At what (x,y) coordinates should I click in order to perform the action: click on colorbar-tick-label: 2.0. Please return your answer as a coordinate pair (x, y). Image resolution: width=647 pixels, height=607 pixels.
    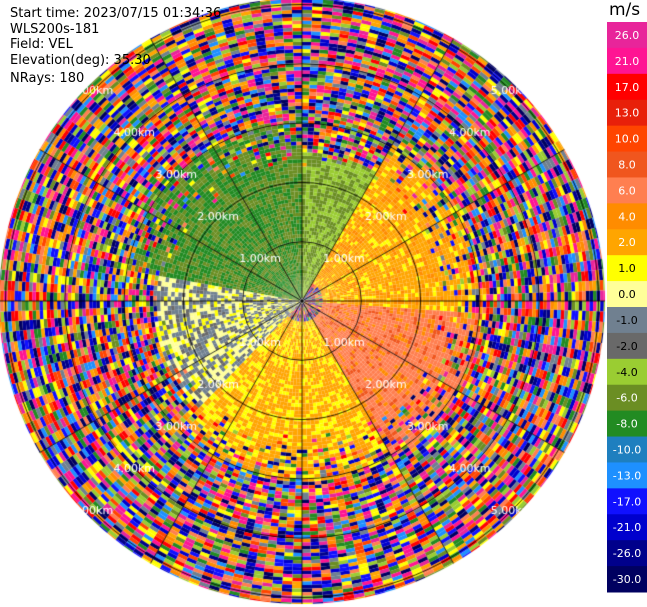
    Looking at the image, I should click on (627, 242).